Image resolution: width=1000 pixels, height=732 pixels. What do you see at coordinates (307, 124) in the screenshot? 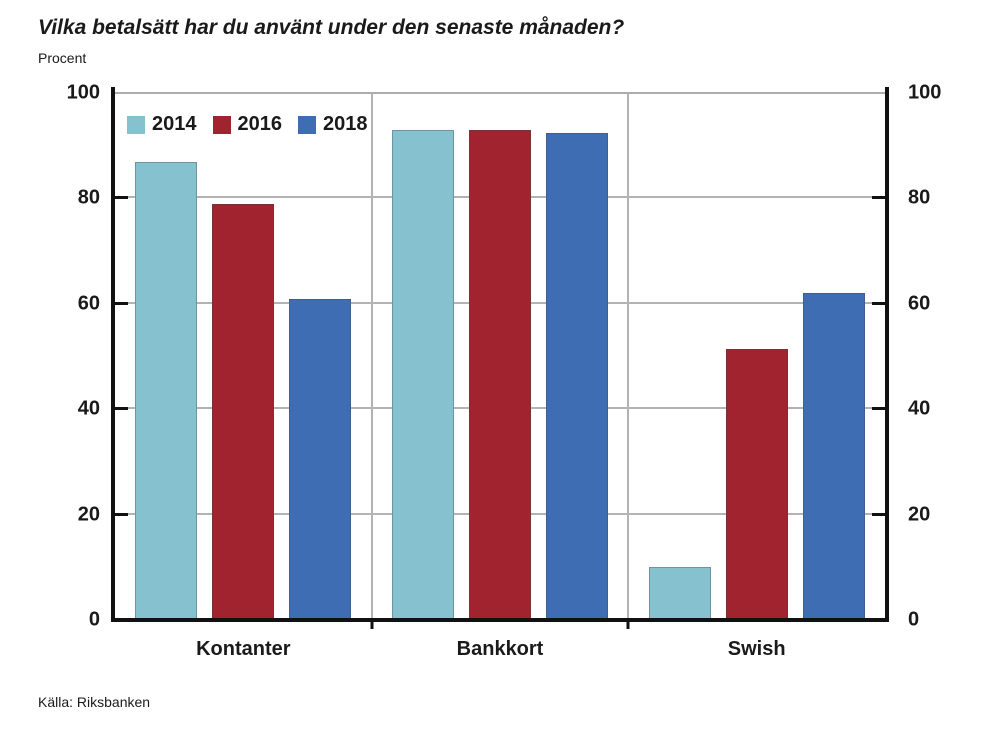
I see `legend-swatch-2018` at bounding box center [307, 124].